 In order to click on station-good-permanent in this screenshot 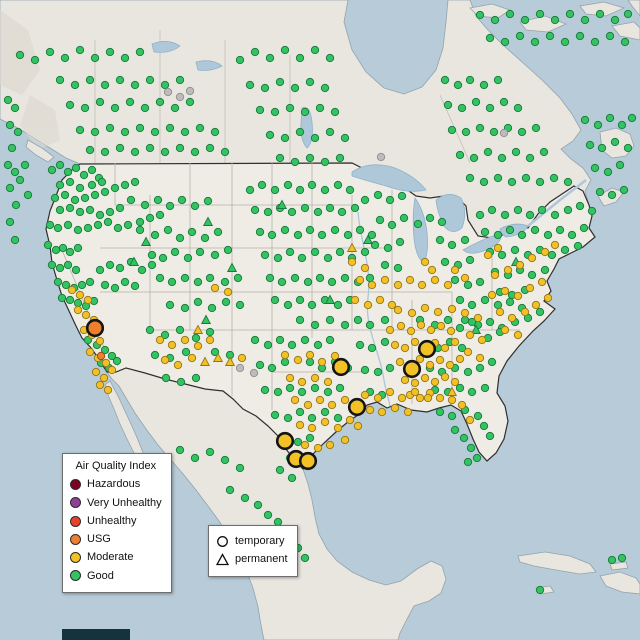, I will do `click(208, 221)`.